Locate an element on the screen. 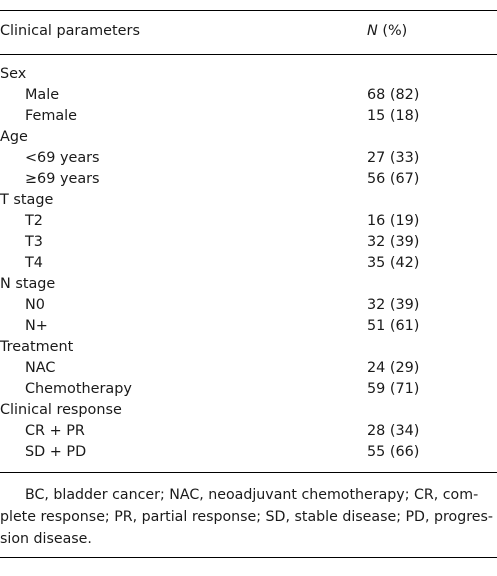 The height and width of the screenshot is (576, 497). group-label: Sex is located at coordinates (13, 74).